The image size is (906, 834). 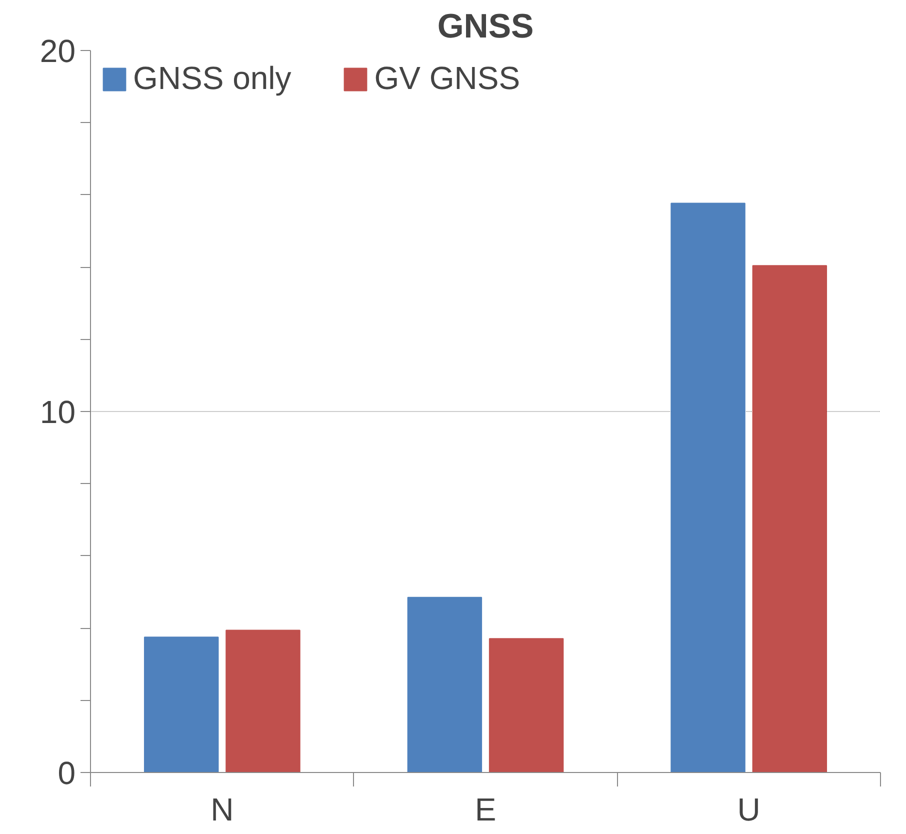 I want to click on x-tick-label: N, so click(x=222, y=810).